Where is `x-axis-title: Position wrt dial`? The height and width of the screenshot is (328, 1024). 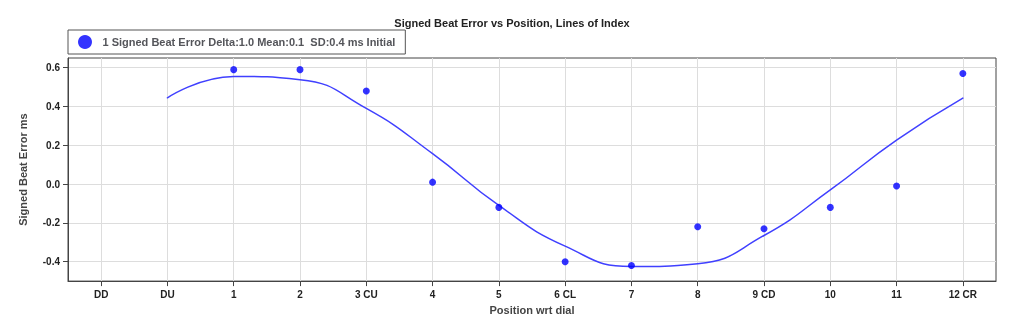 x-axis-title: Position wrt dial is located at coordinates (532, 309).